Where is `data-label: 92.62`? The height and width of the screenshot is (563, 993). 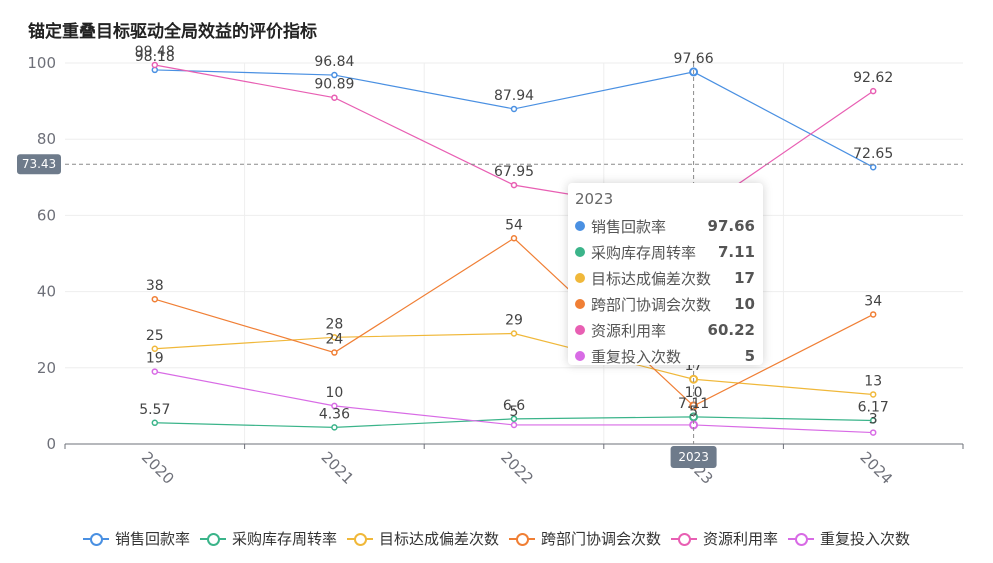 data-label: 92.62 is located at coordinates (873, 78).